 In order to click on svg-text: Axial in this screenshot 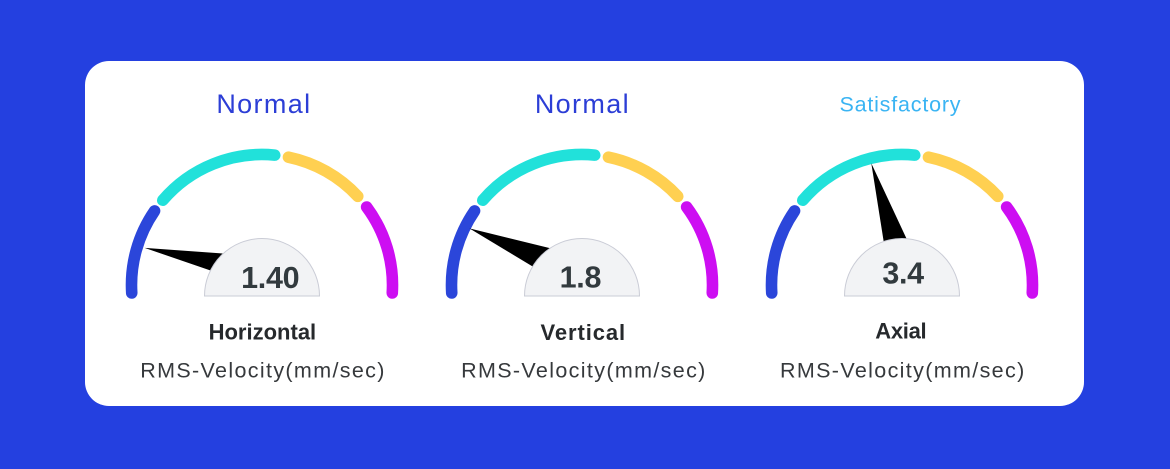, I will do `click(900, 330)`.